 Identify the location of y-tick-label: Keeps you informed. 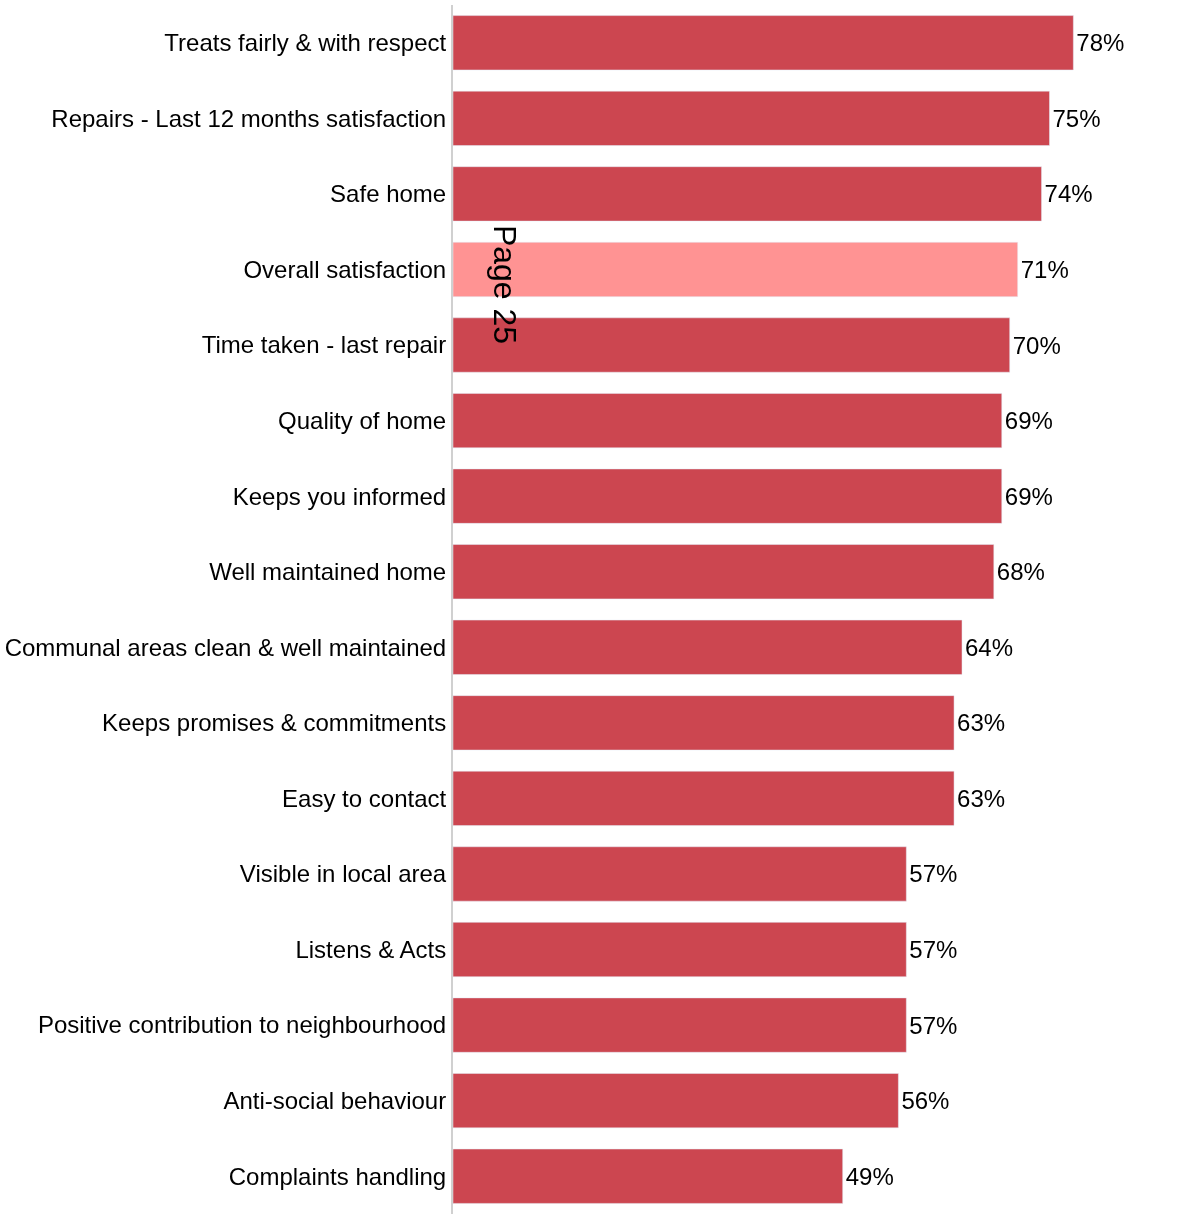
(339, 496).